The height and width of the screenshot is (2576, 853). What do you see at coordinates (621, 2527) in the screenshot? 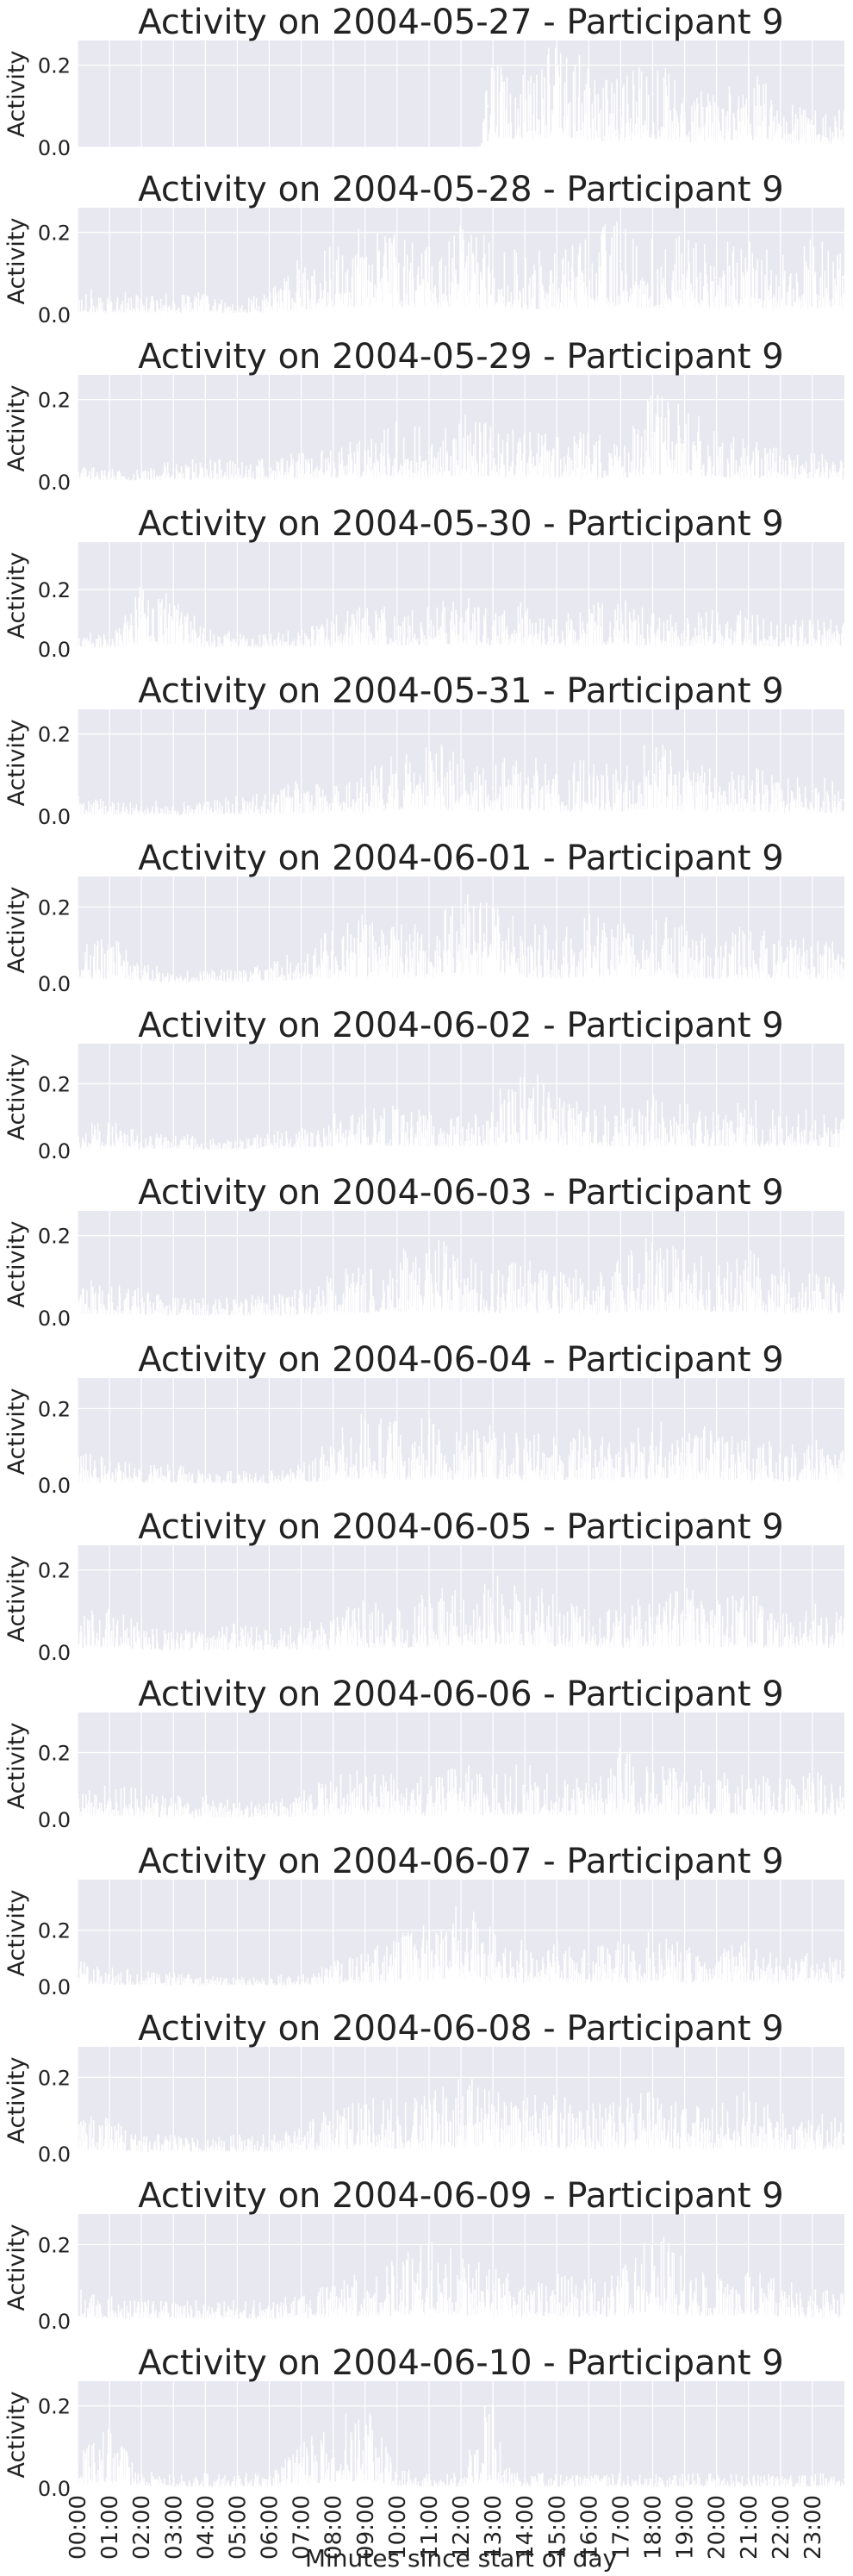
I see `x-tick-label: 17:00` at bounding box center [621, 2527].